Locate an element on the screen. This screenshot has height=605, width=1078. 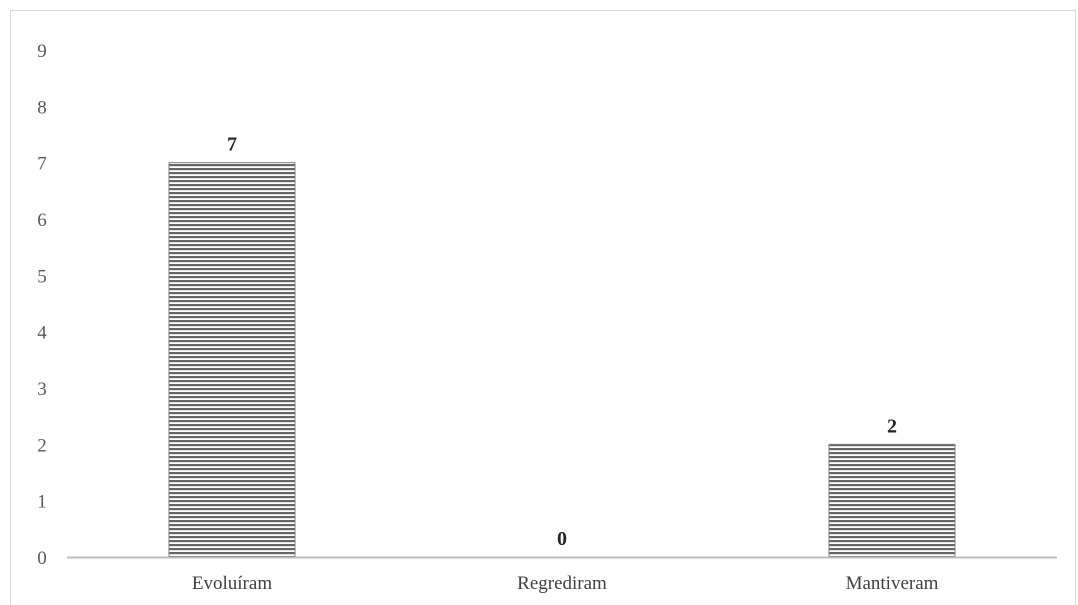
y-axis-ticks: 0 1 2 3 4 5 6 7 8 9 is located at coordinates (42, 305).